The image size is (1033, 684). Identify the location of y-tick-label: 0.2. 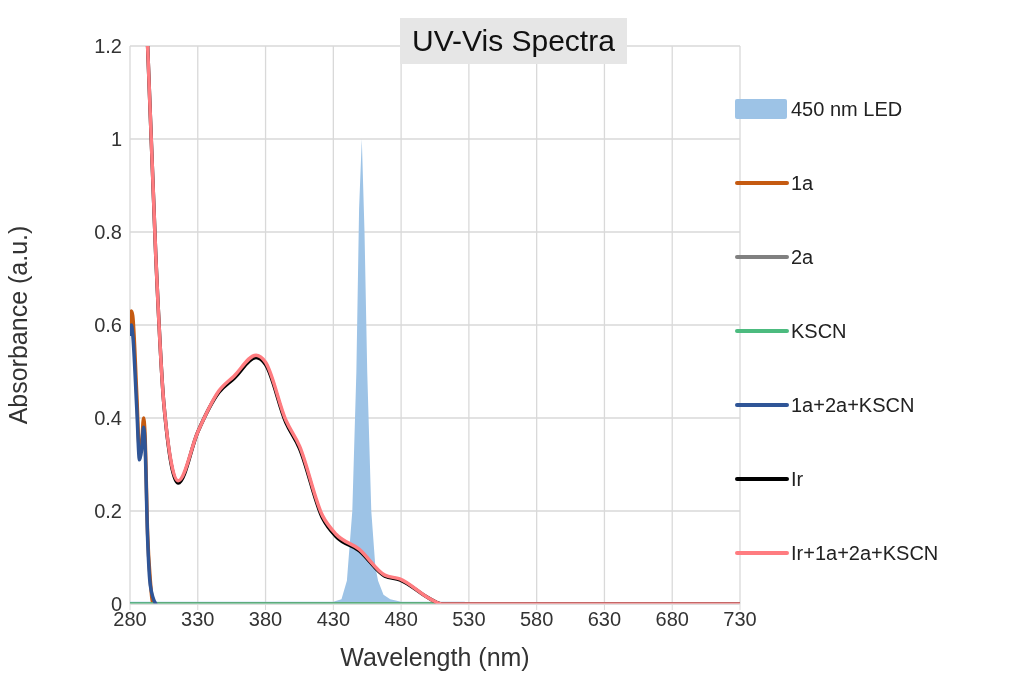
(108, 511).